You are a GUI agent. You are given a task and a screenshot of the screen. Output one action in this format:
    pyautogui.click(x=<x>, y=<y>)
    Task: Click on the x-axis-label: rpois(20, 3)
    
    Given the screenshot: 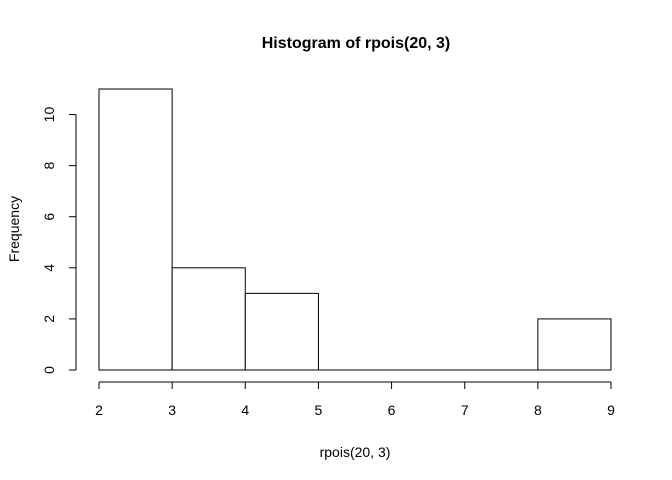 What is the action you would take?
    pyautogui.click(x=355, y=452)
    